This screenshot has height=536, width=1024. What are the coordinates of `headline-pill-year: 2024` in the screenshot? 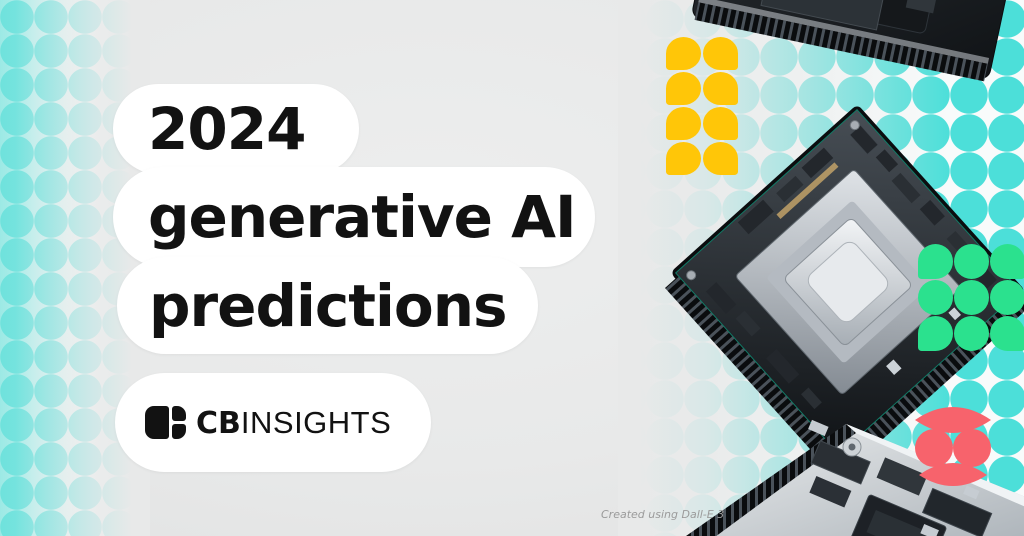 It's located at (236, 129).